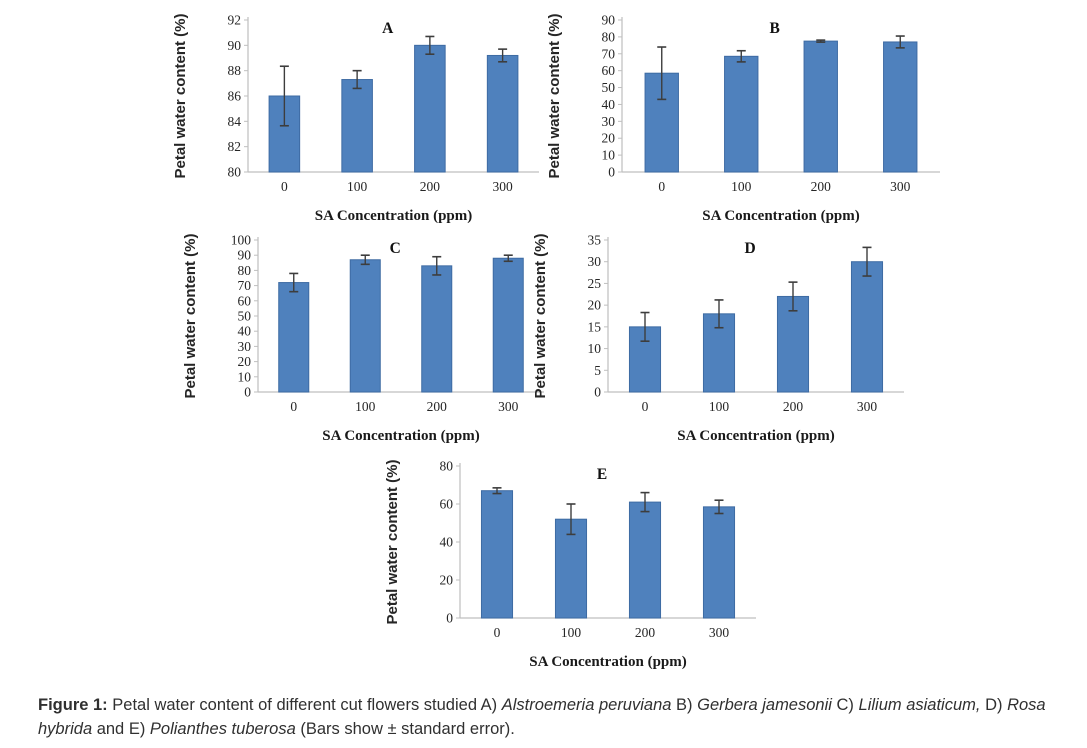  I want to click on caption-segment: D), so click(994, 705).